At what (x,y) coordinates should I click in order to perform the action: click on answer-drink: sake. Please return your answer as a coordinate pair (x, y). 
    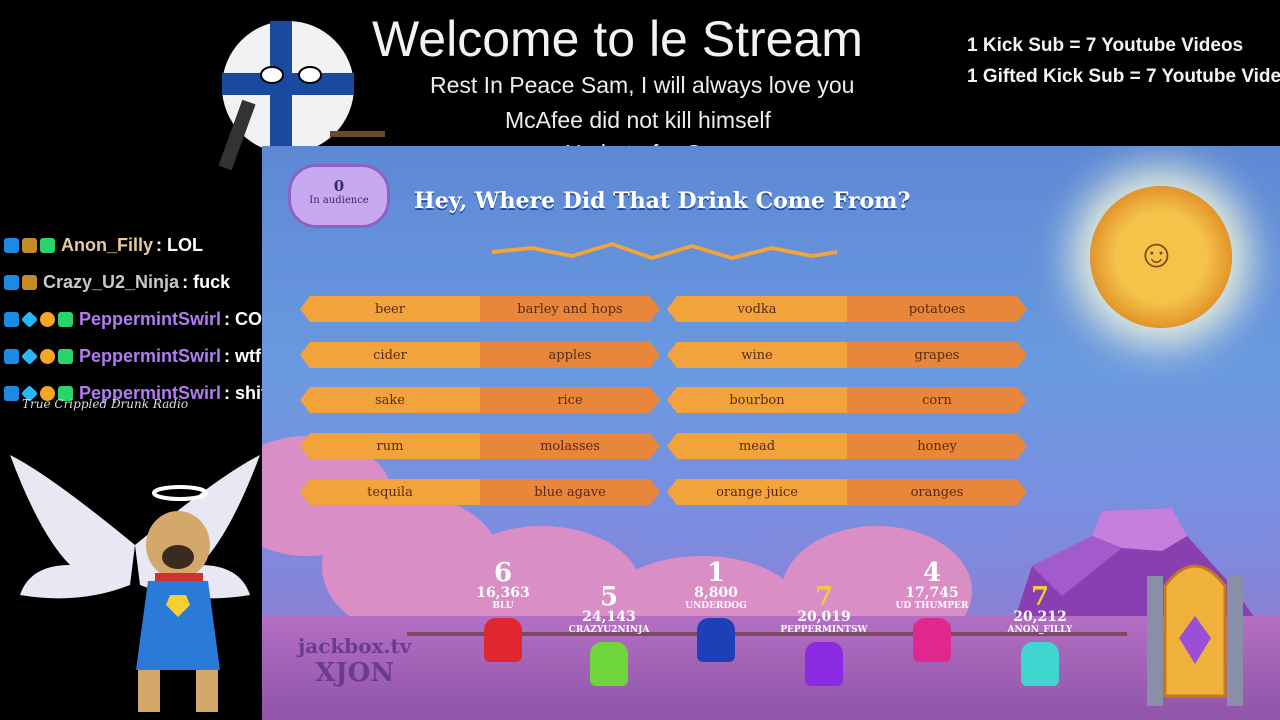
    Looking at the image, I should click on (390, 400).